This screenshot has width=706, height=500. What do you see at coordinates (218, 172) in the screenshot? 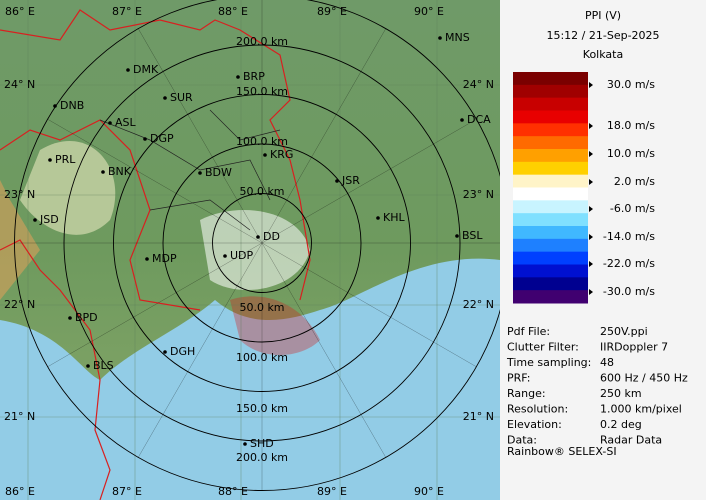
I see `city-label: BDW` at bounding box center [218, 172].